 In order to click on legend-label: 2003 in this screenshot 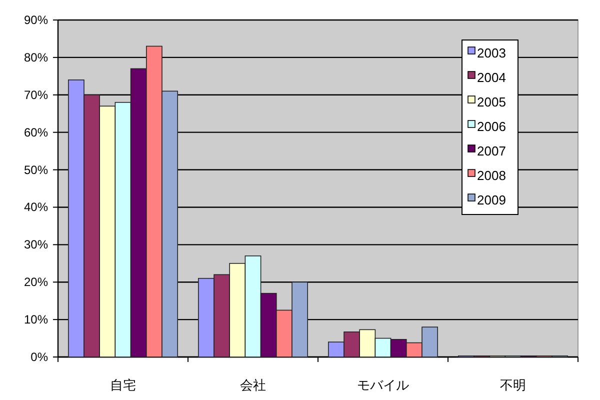, I will do `click(491, 53)`.